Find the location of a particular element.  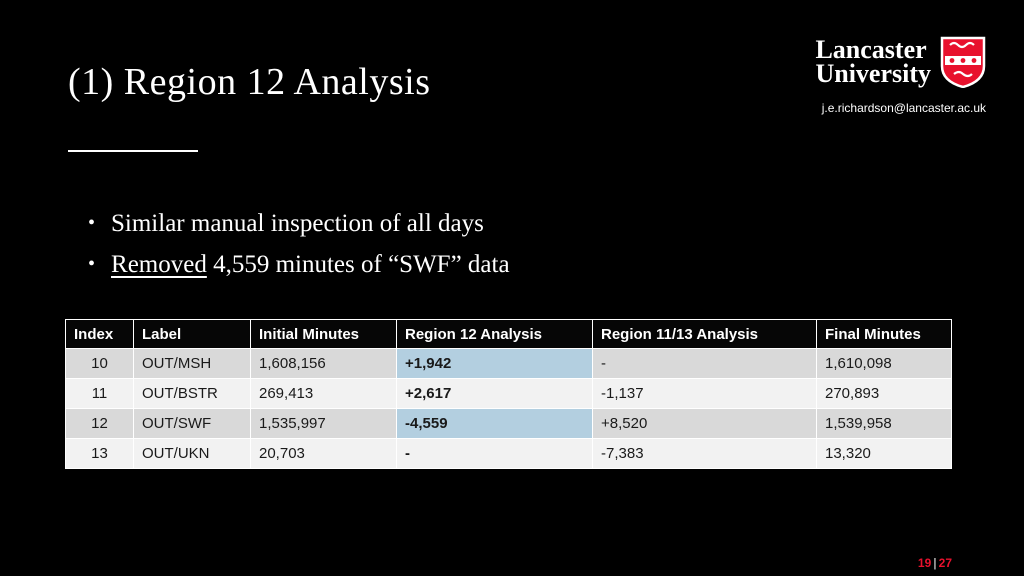

table-cell: +8,520 is located at coordinates (704, 423).